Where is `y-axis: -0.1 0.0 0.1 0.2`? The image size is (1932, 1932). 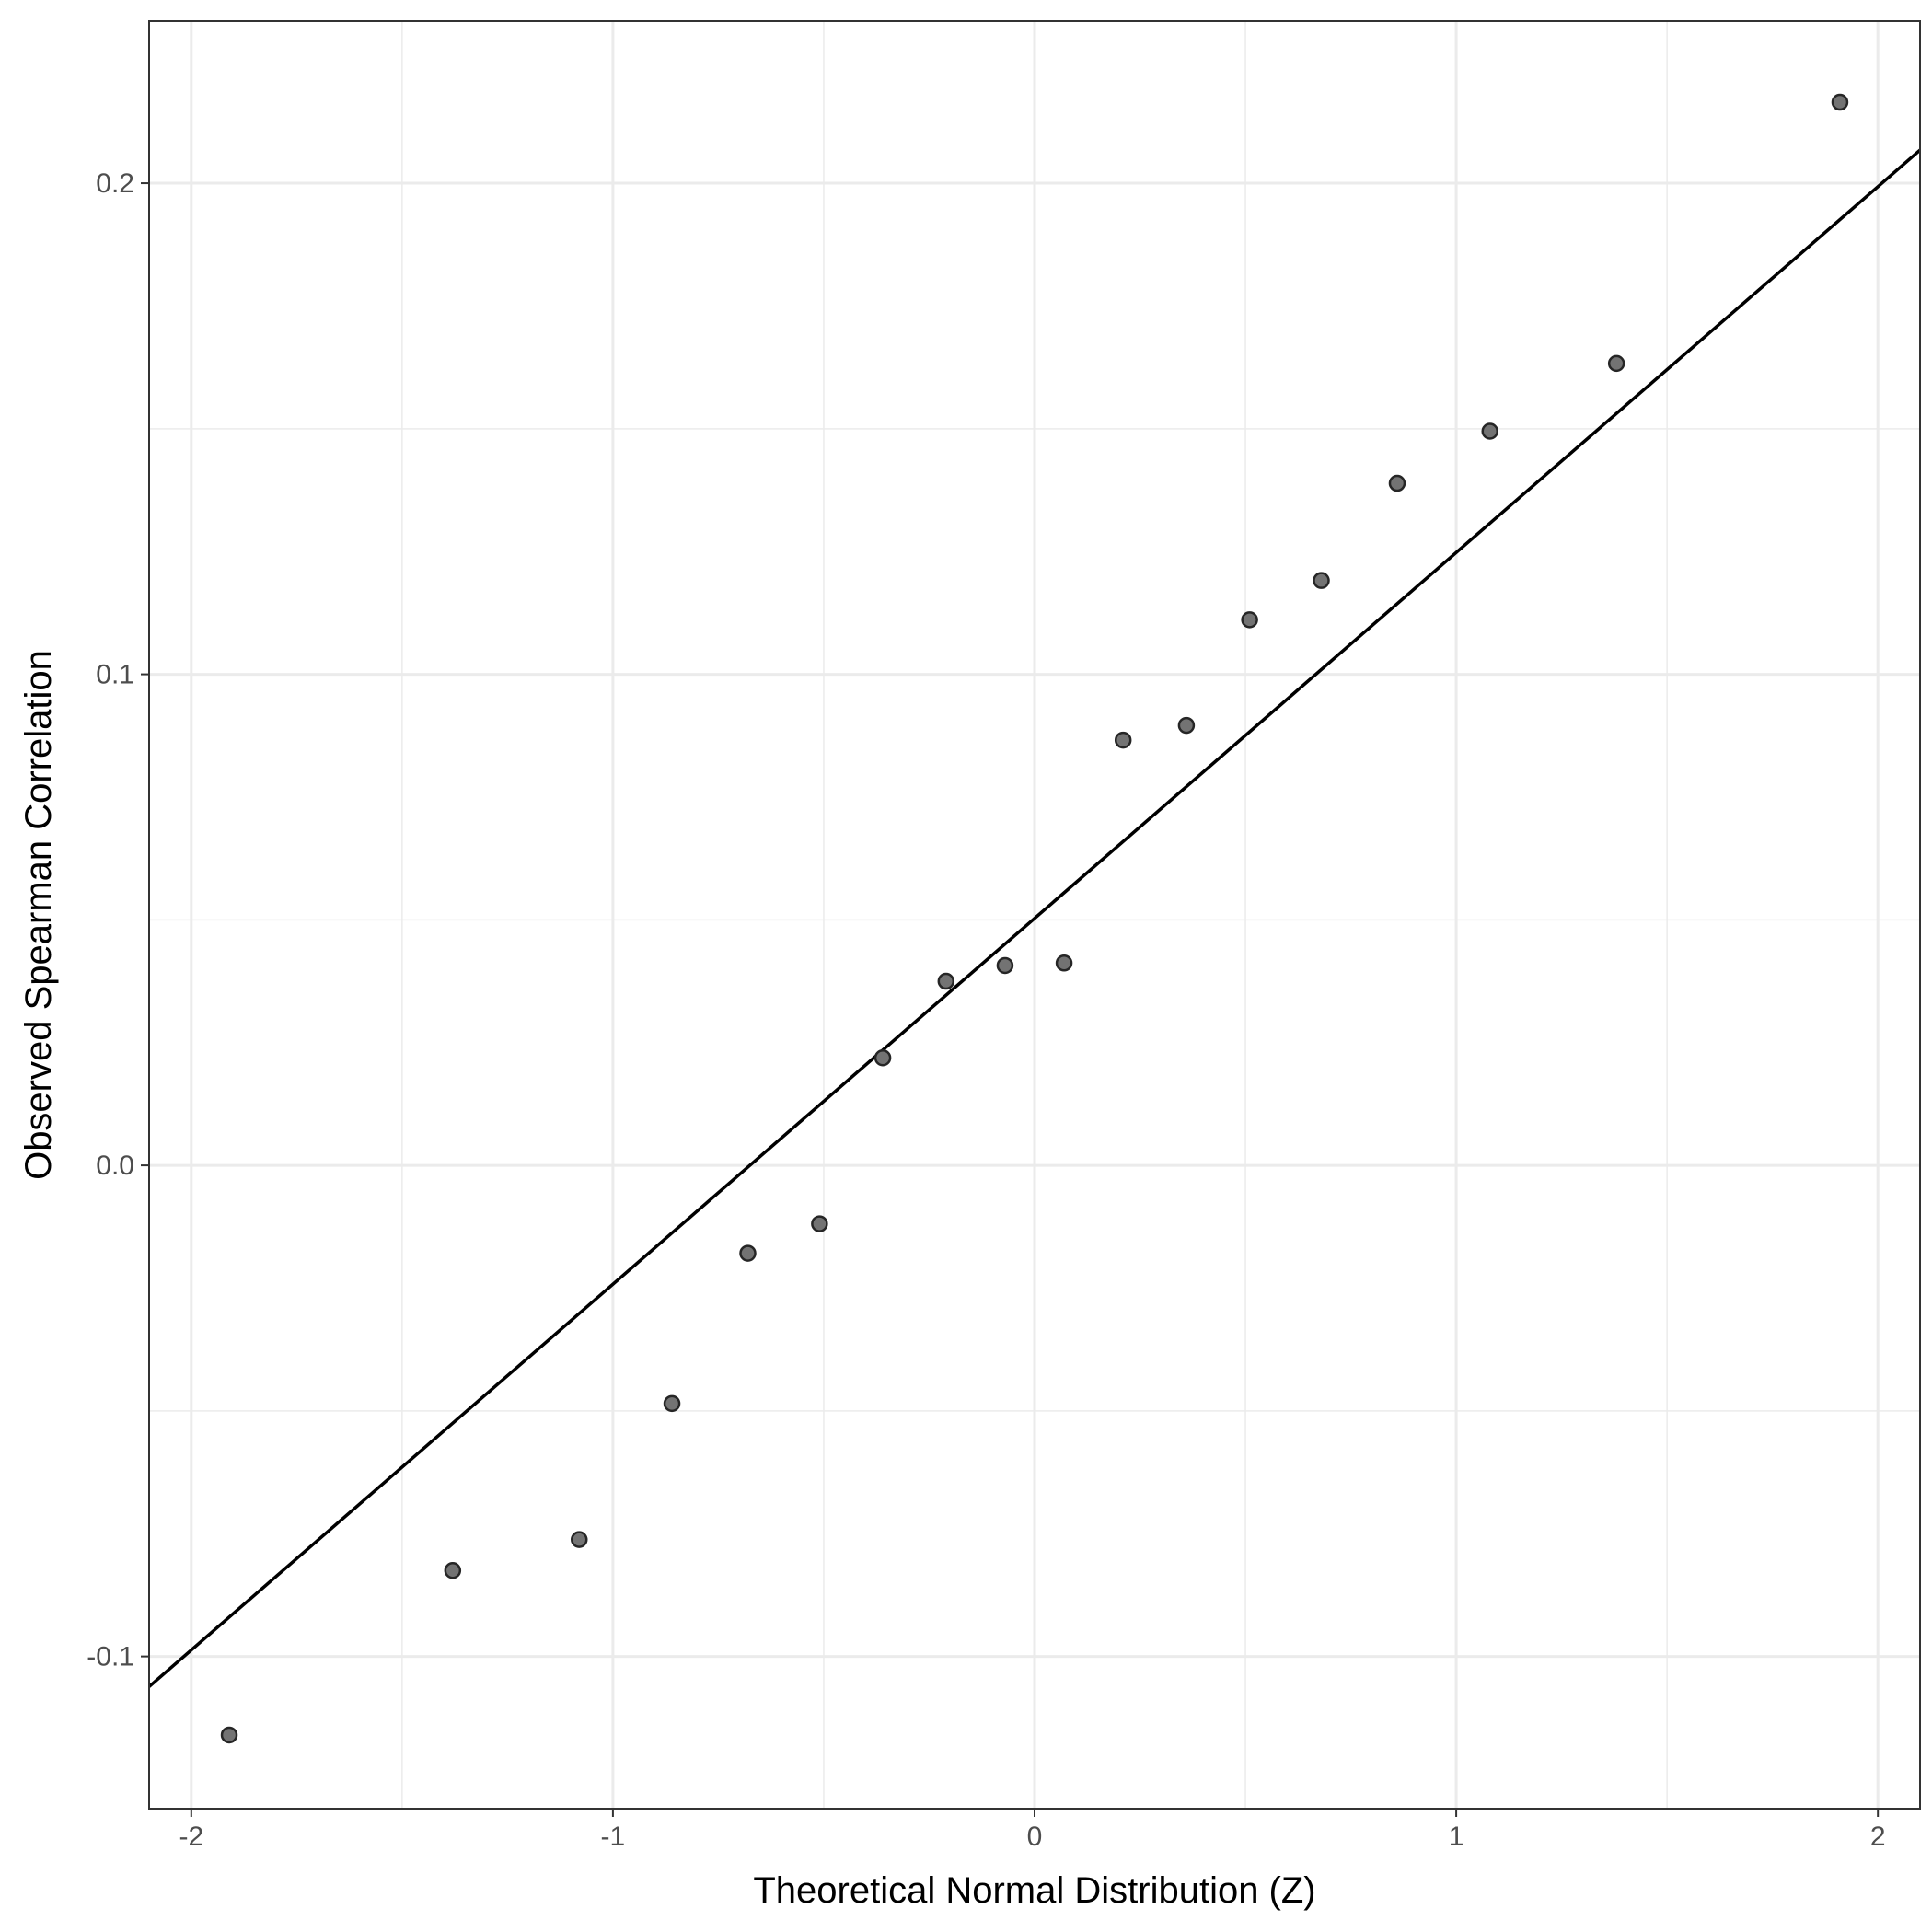
y-axis: -0.1 0.0 0.1 0.2 is located at coordinates (118, 920).